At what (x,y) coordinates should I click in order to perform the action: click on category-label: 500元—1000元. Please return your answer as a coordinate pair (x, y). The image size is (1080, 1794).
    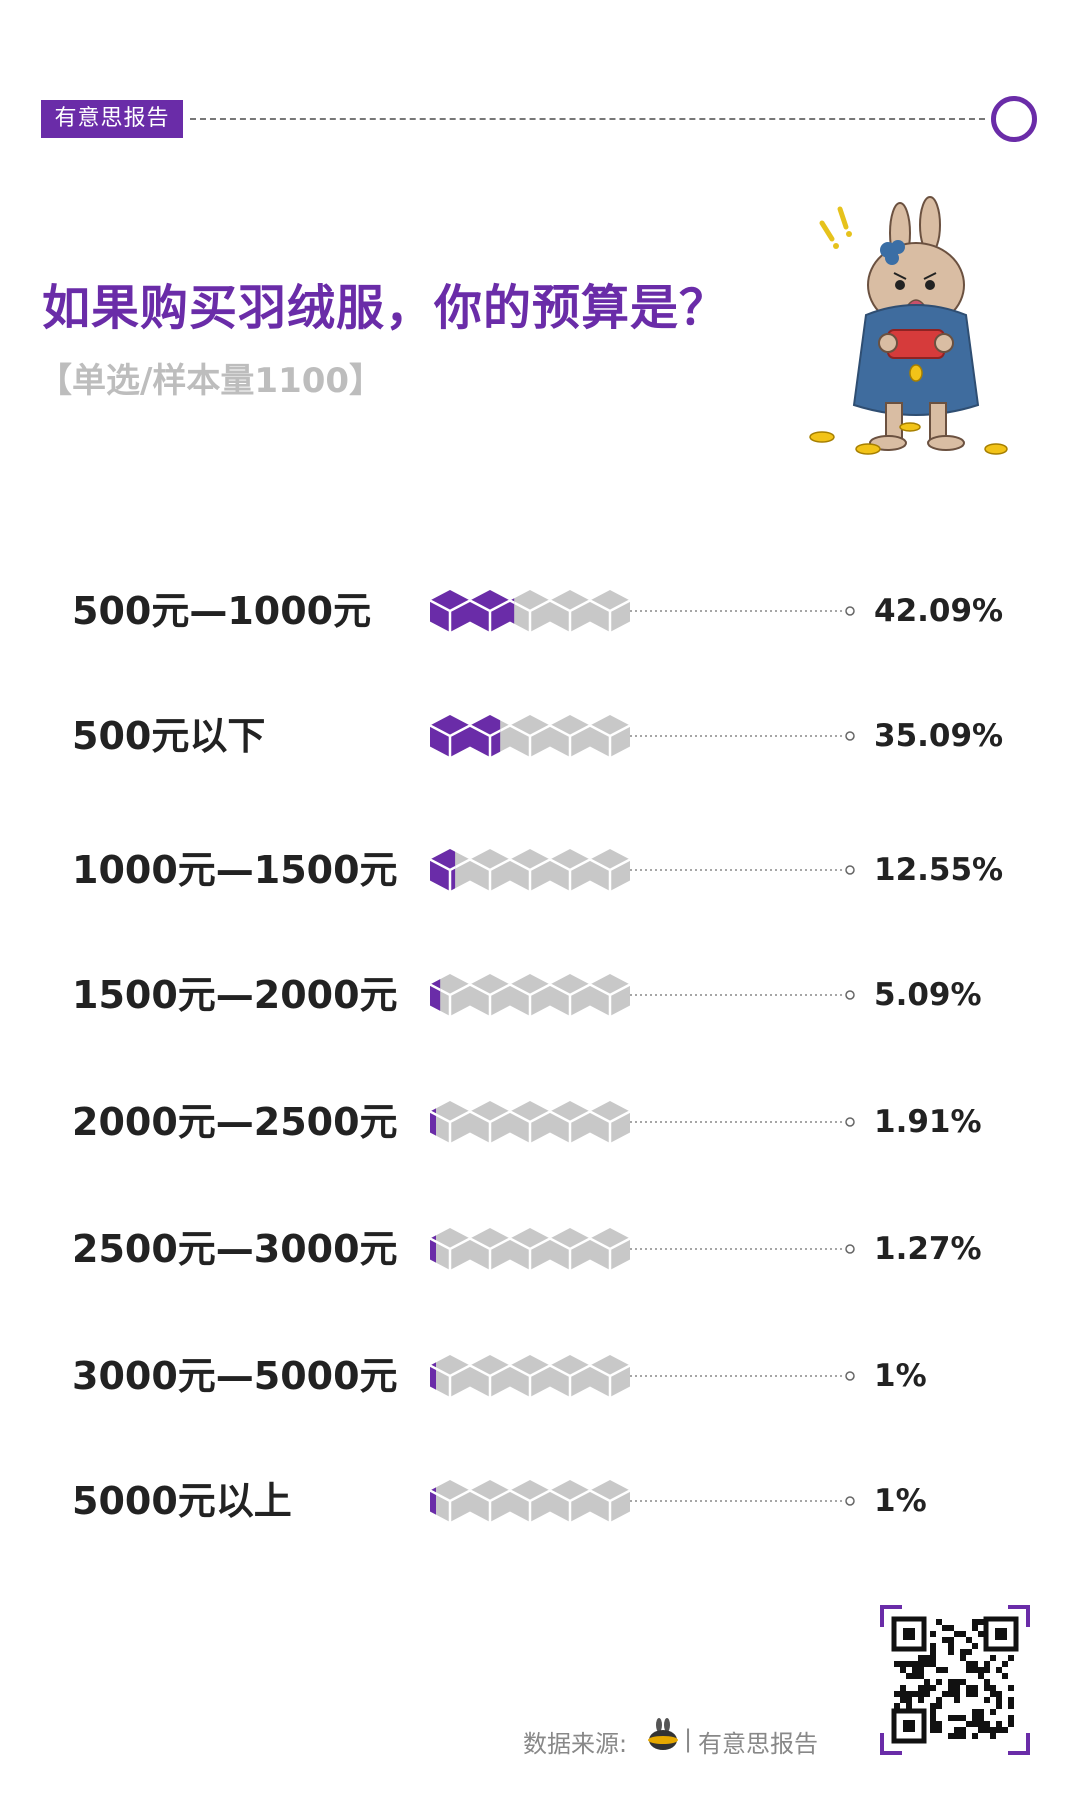
    Looking at the image, I should click on (222, 611).